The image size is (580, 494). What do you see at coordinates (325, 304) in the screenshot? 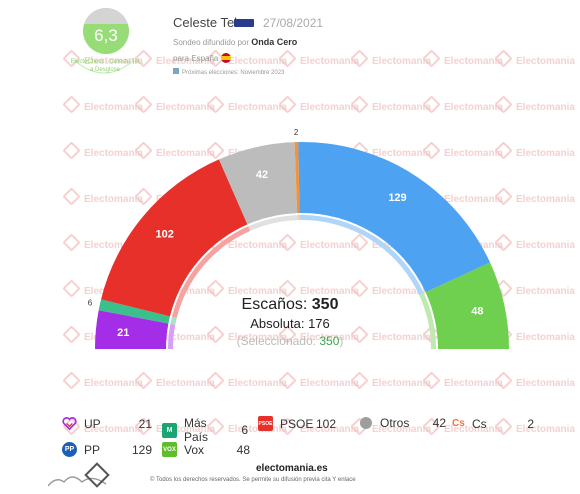
I see `seats-value: 350` at bounding box center [325, 304].